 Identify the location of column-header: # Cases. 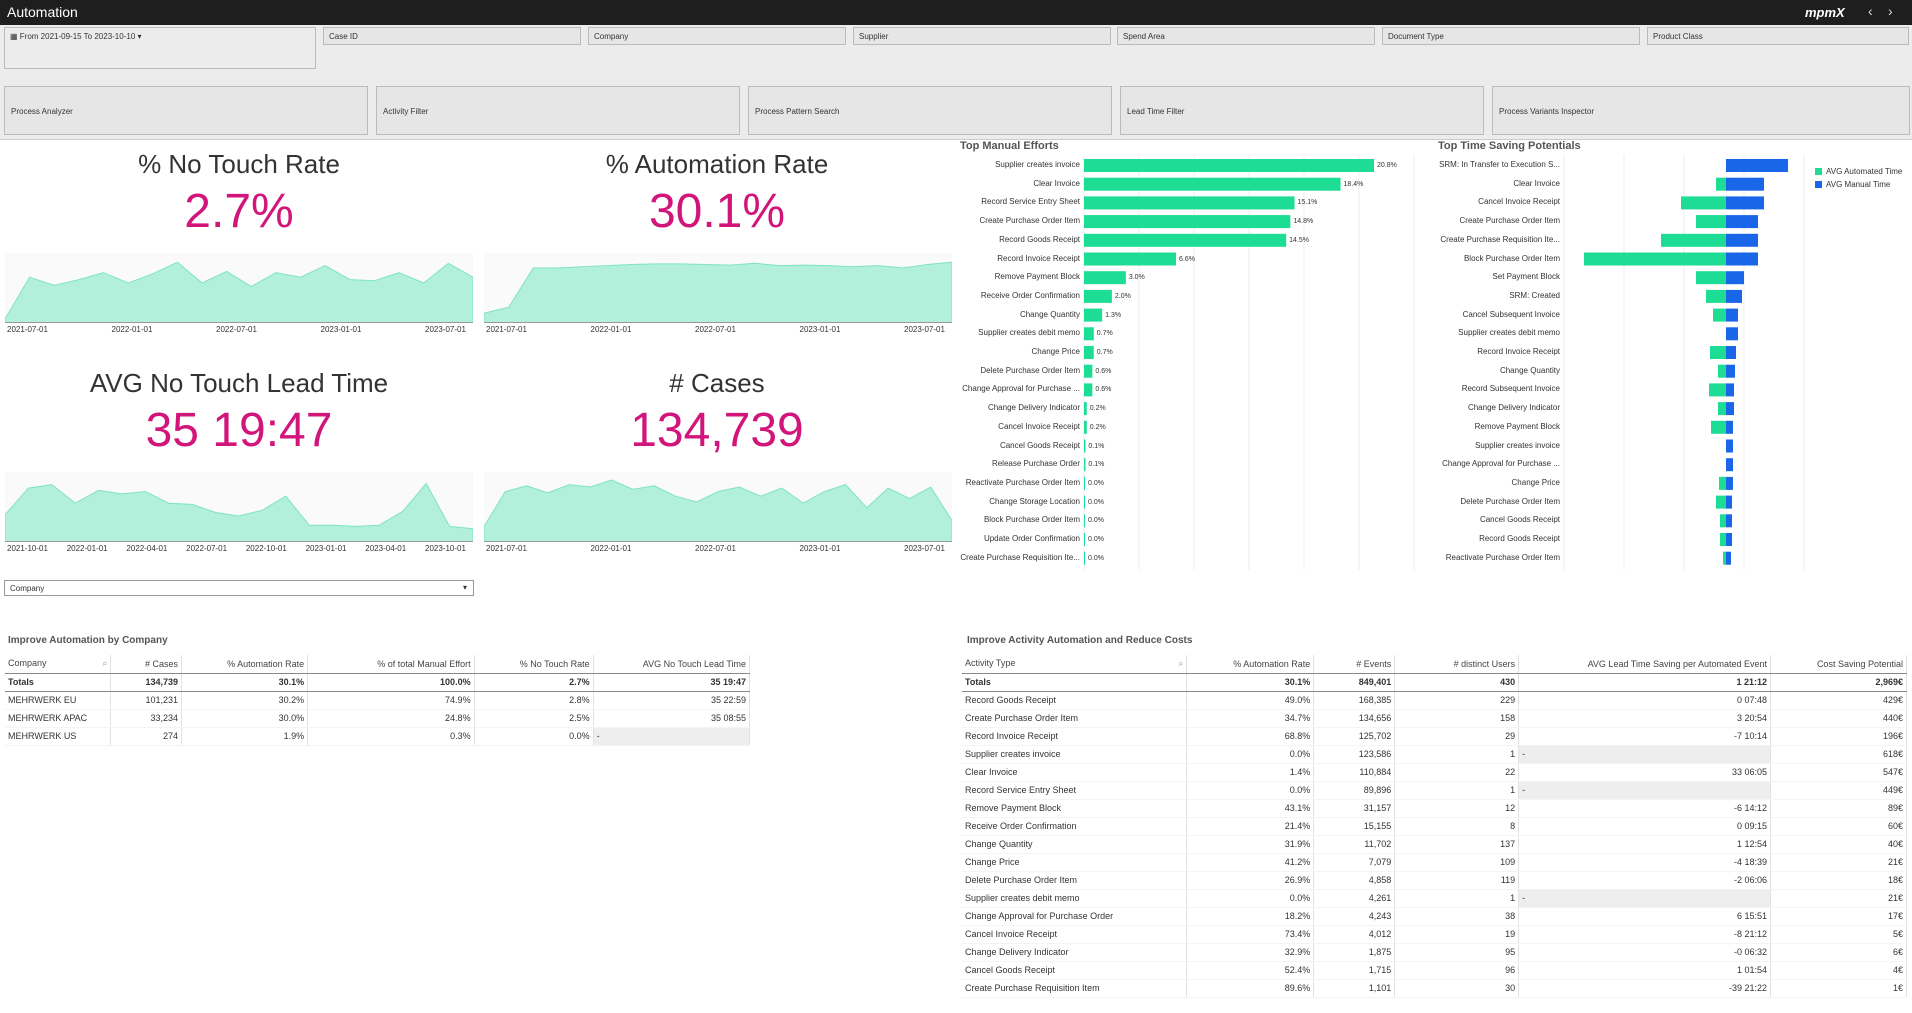
(146, 664).